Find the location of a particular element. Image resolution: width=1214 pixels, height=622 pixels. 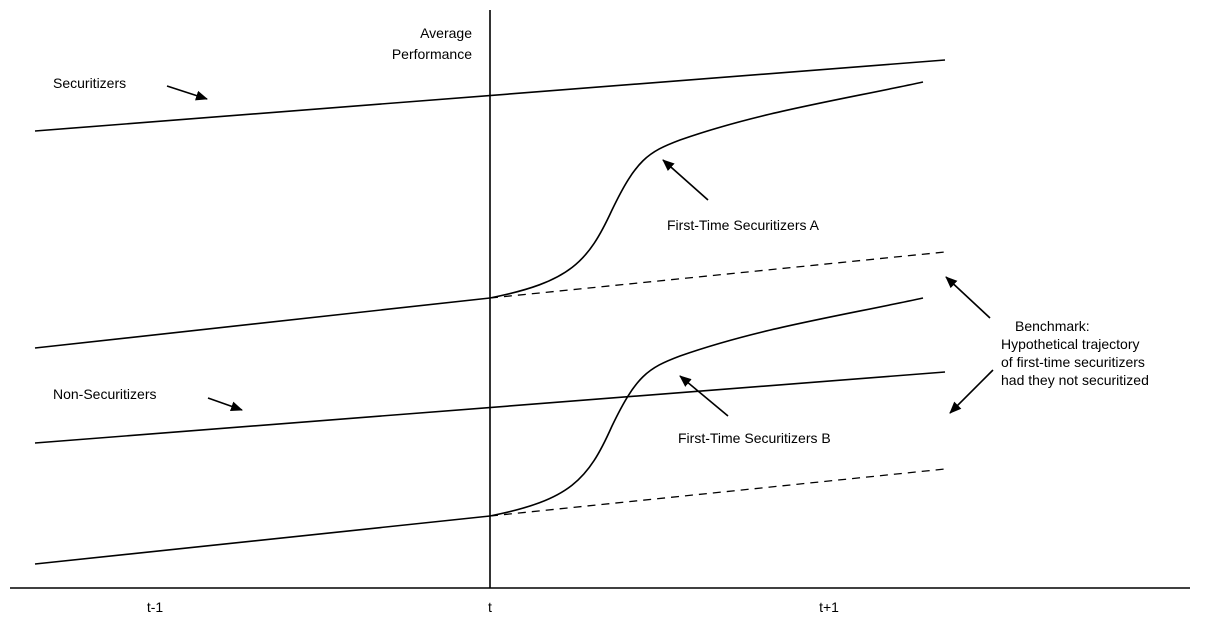

x-tick-t-minus-1: t-1 is located at coordinates (155, 607).